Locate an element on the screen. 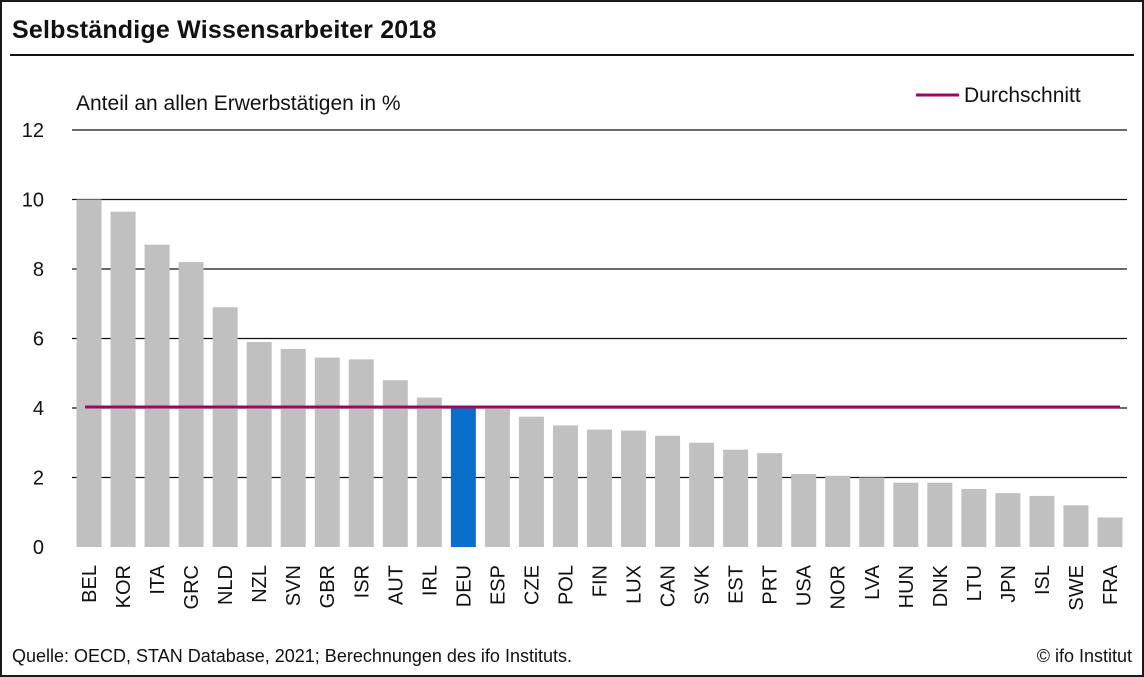  x-tick-label: IRL is located at coordinates (430, 580).